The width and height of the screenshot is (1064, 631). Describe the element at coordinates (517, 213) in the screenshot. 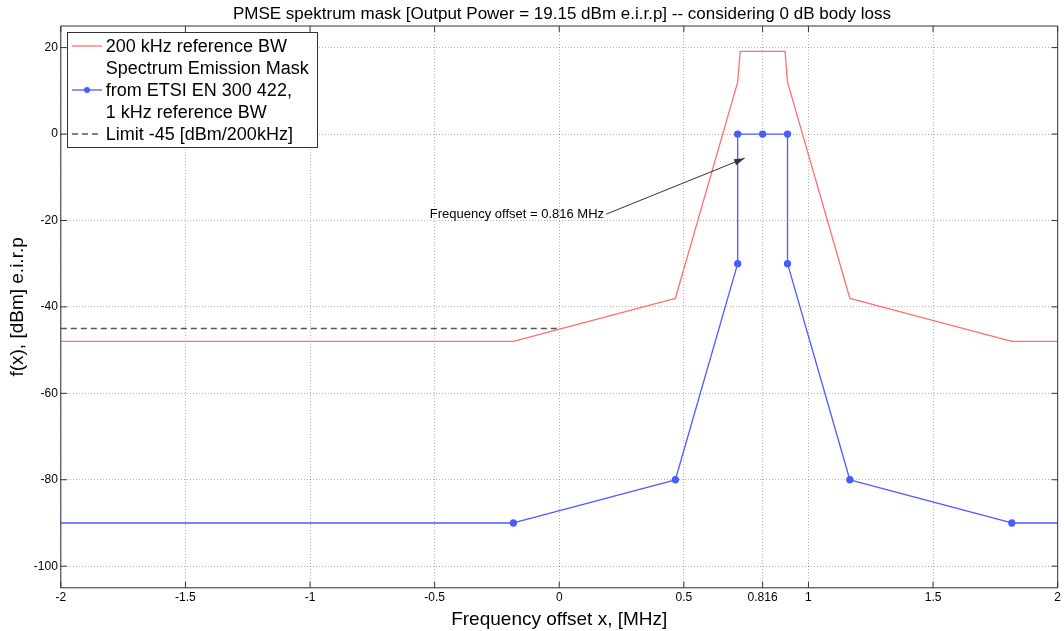

I see `annotation: Frequency offset = 0.816 MHz` at that location.